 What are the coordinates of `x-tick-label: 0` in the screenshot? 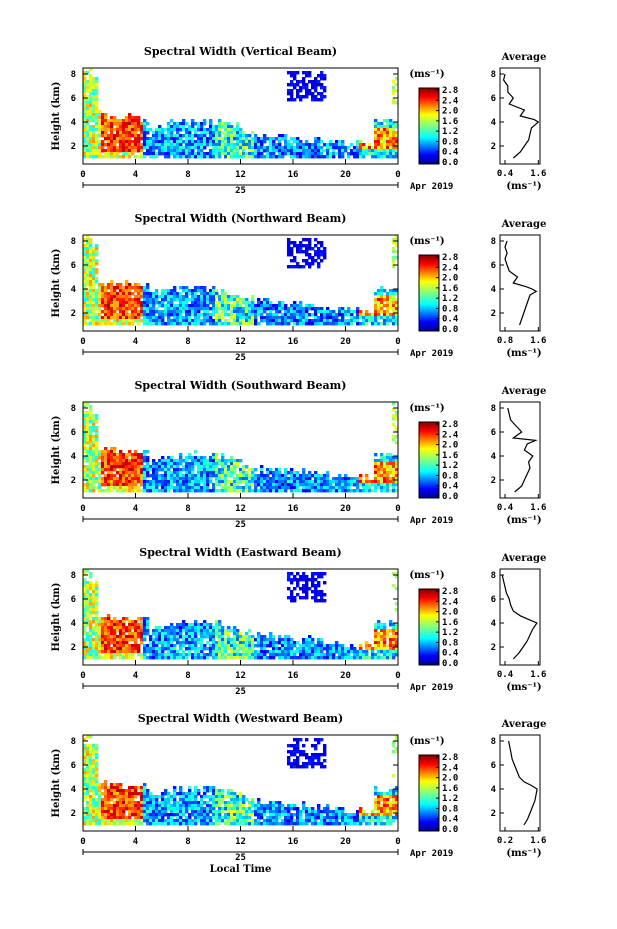 It's located at (397, 676).